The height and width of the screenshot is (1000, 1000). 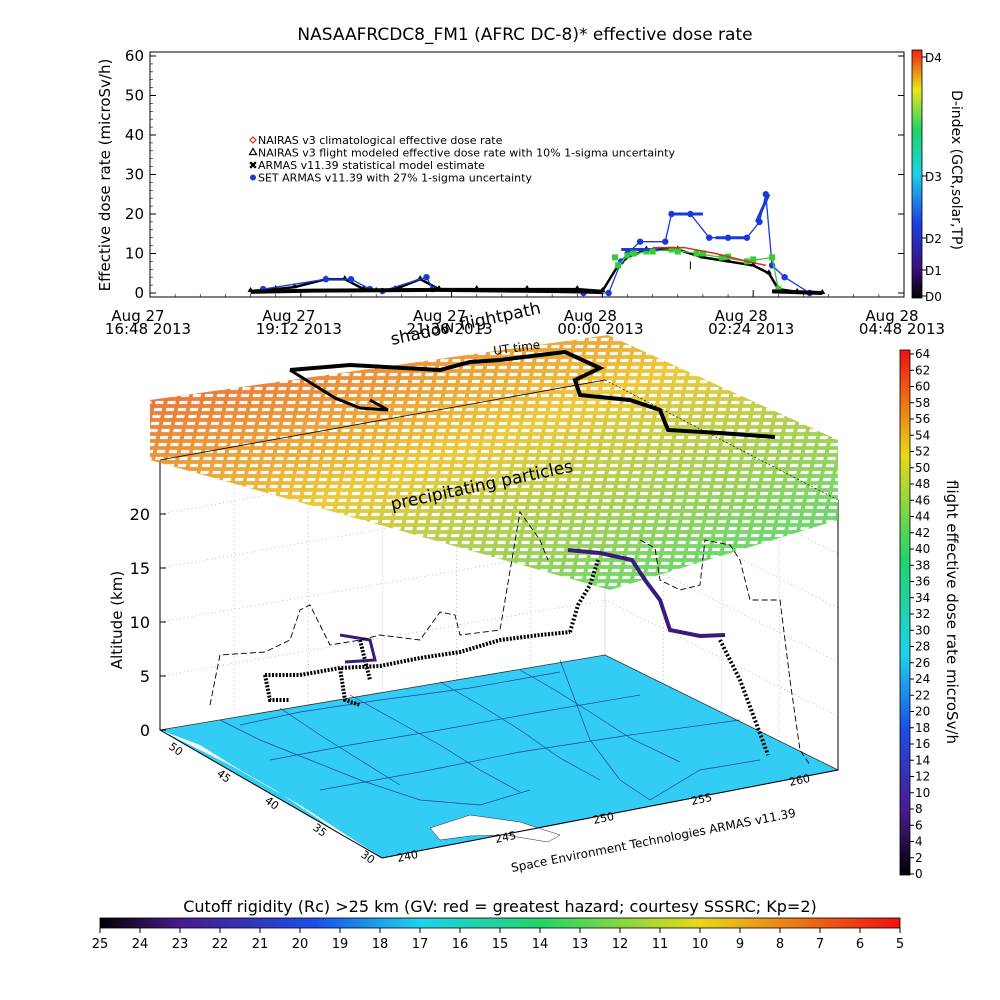 I want to click on dose-tick-label: 48, so click(x=922, y=484).